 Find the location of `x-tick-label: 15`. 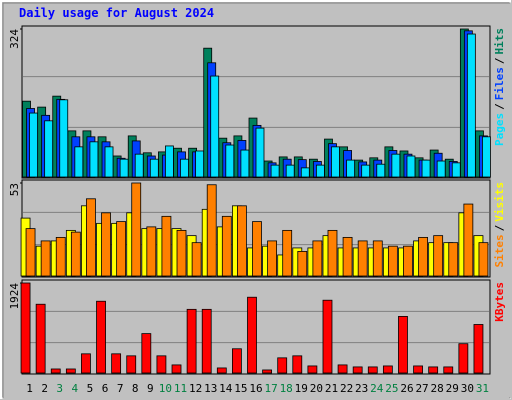

x-tick-label: 15 is located at coordinates (240, 388).